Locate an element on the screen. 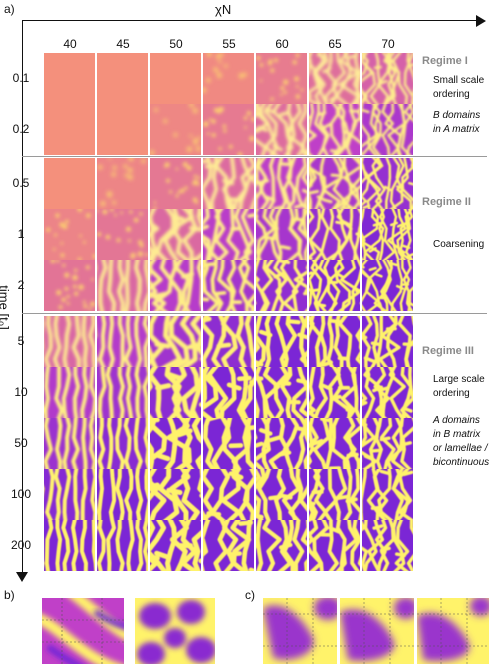  row-header: 2 is located at coordinates (21, 285).